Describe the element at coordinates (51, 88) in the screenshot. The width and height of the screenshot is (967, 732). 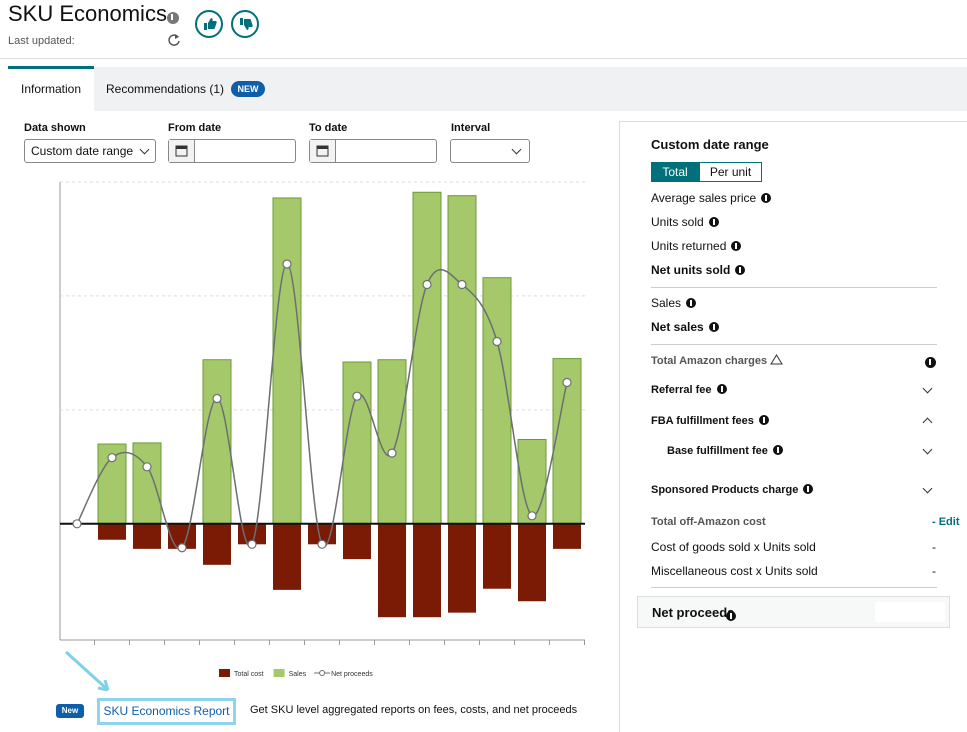
I see `tab-active: Information` at that location.